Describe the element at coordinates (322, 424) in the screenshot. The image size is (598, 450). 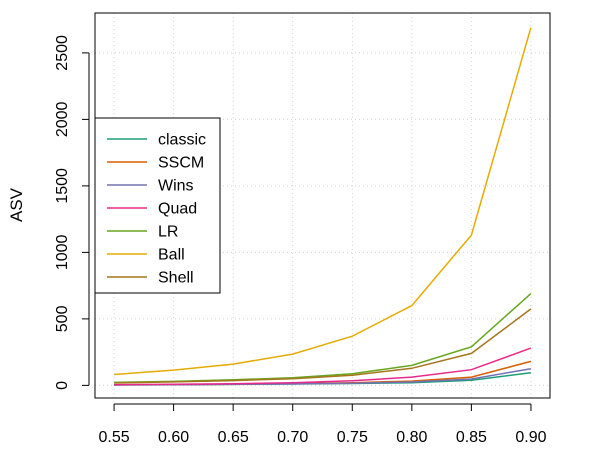
I see `x-axis: 0.55 0.60 0.65 0.70 0.75 0.80 0.85 0.90` at that location.